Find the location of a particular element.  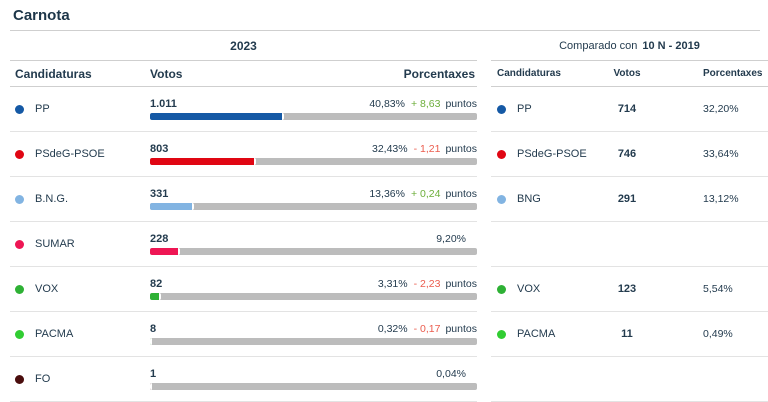

party-cell: B.N.G. is located at coordinates (80, 199).